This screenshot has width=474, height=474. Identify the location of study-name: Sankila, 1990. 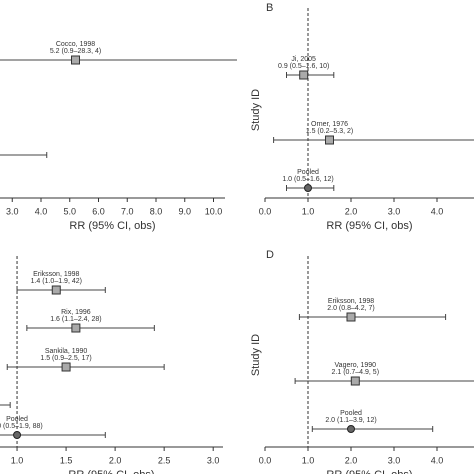
(66, 351).